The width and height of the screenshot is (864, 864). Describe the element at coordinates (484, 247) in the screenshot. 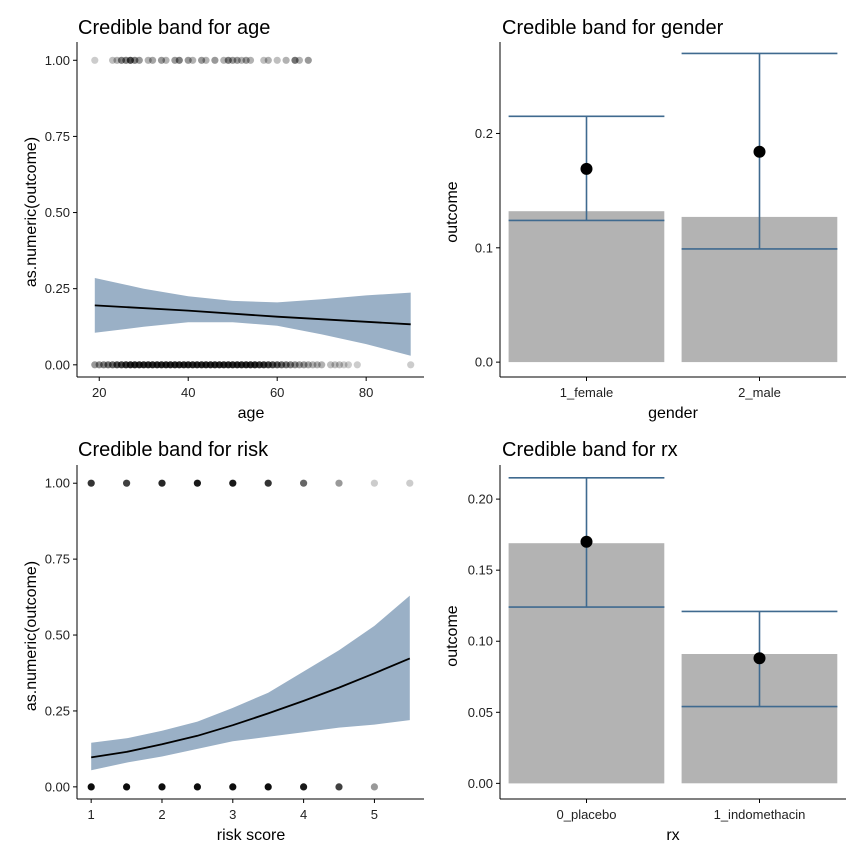

I see `y-tick-label: 0.1` at that location.